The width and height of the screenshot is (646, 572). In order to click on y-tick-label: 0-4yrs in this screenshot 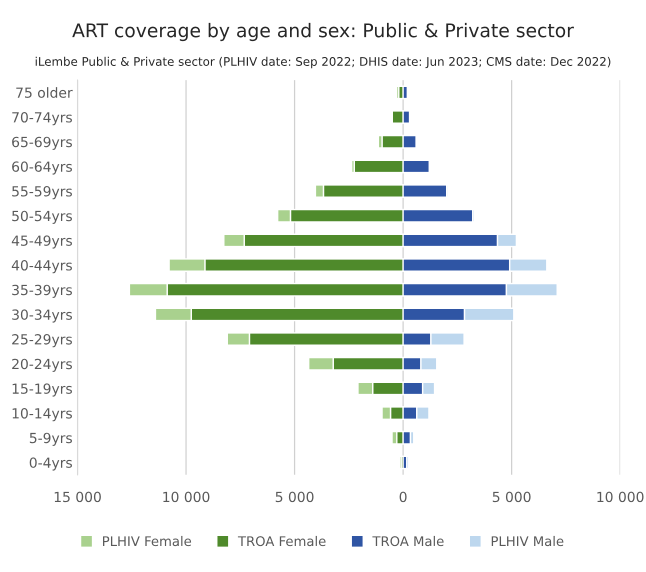, I will do `click(51, 464)`.